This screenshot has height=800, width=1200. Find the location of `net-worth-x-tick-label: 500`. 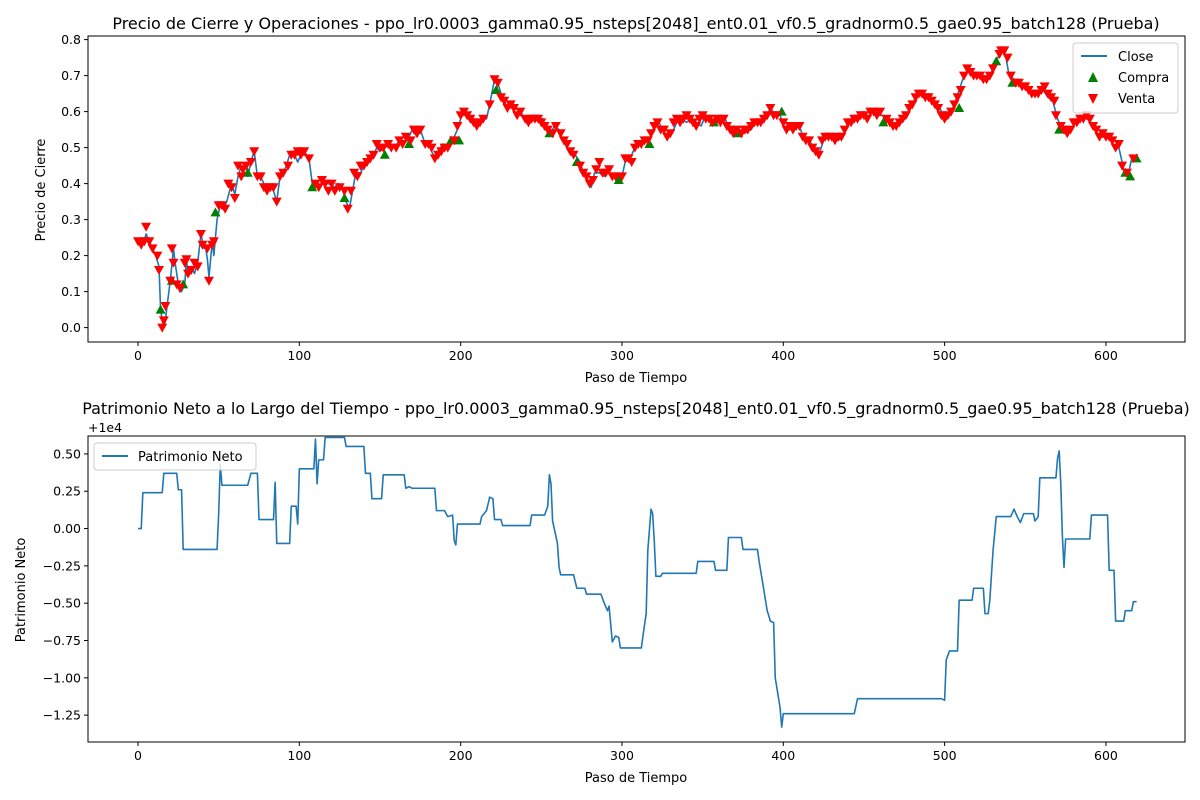

net-worth-x-tick-label: 500 is located at coordinates (945, 755).